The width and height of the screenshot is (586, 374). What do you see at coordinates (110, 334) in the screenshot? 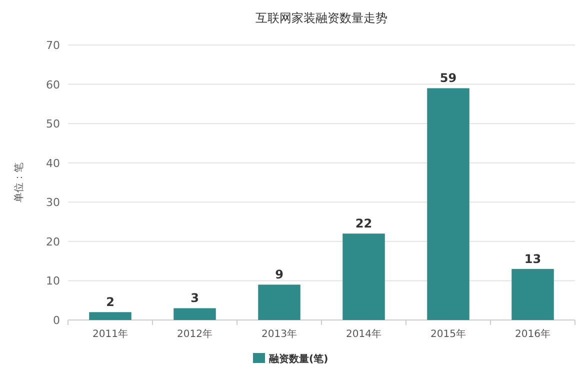
I see `x-tick-label: 2011年` at bounding box center [110, 334].